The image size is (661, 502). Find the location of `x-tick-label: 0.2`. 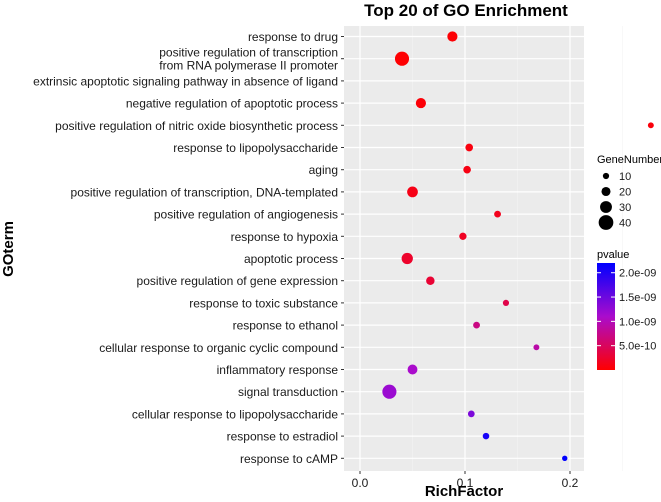

x-tick-label: 0.2 is located at coordinates (570, 483).